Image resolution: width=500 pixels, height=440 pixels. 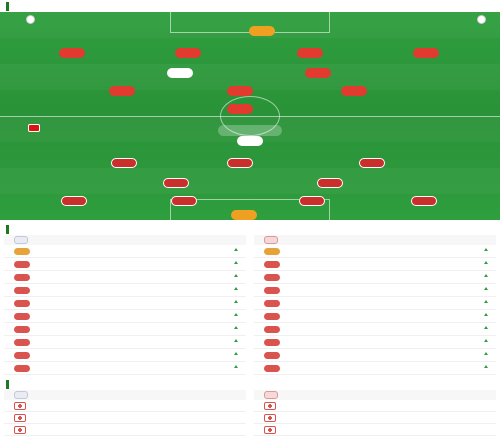 I want to click on away-team-header, so click(x=375, y=395).